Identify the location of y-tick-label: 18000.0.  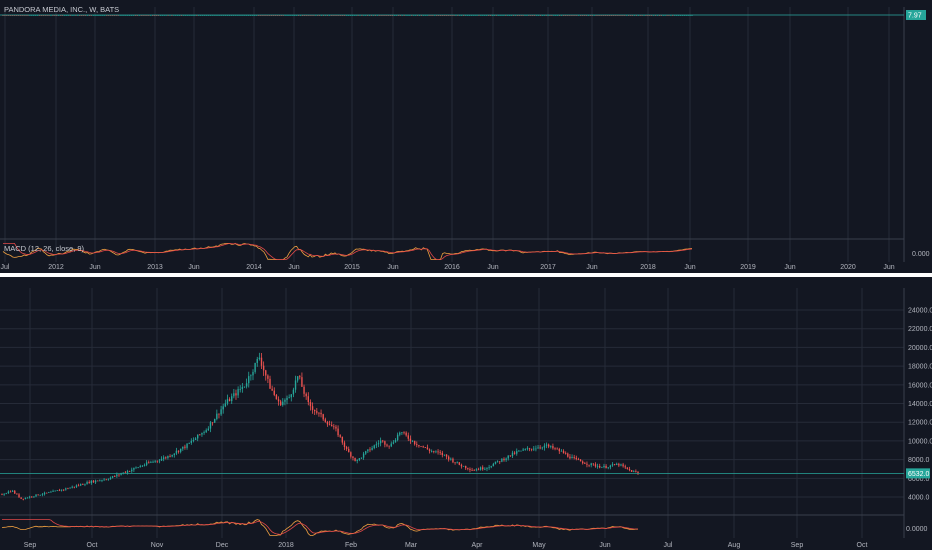
(920, 367).